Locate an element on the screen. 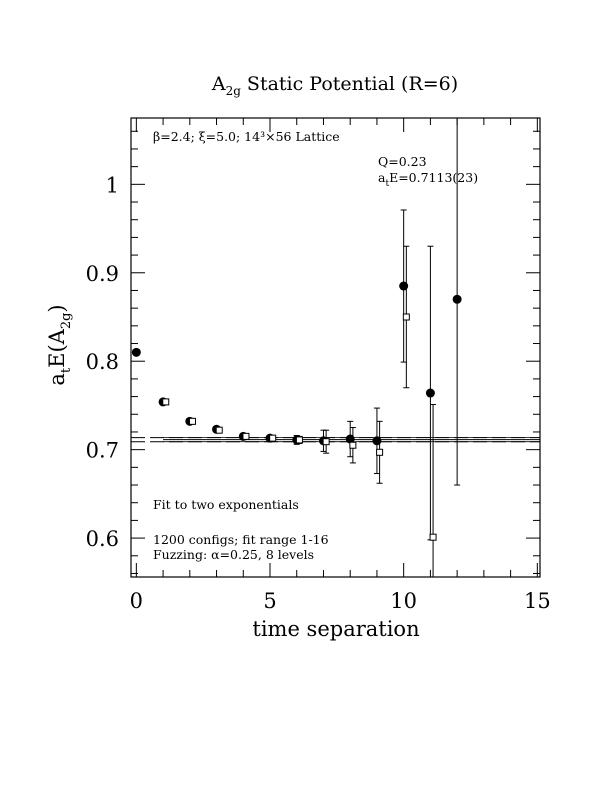  annotation-part: E=0.7113(23) is located at coordinates (433, 177).